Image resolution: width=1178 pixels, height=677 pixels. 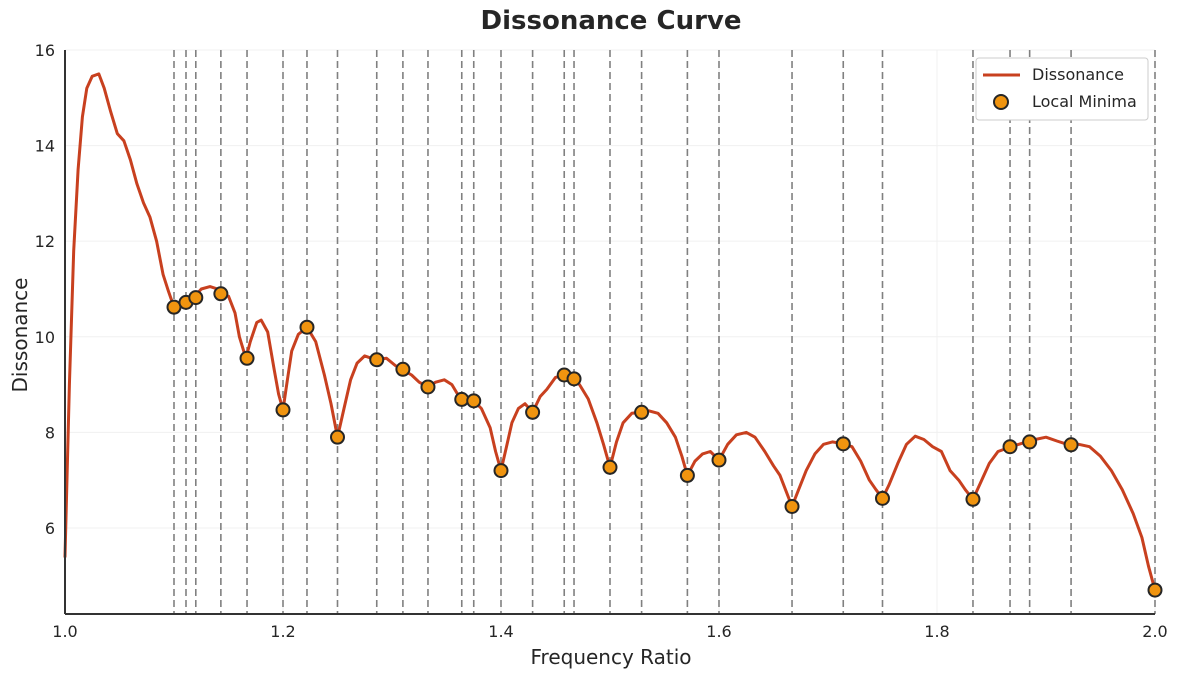 What do you see at coordinates (20, 335) in the screenshot?
I see `y-axis-label: Dissonance` at bounding box center [20, 335].